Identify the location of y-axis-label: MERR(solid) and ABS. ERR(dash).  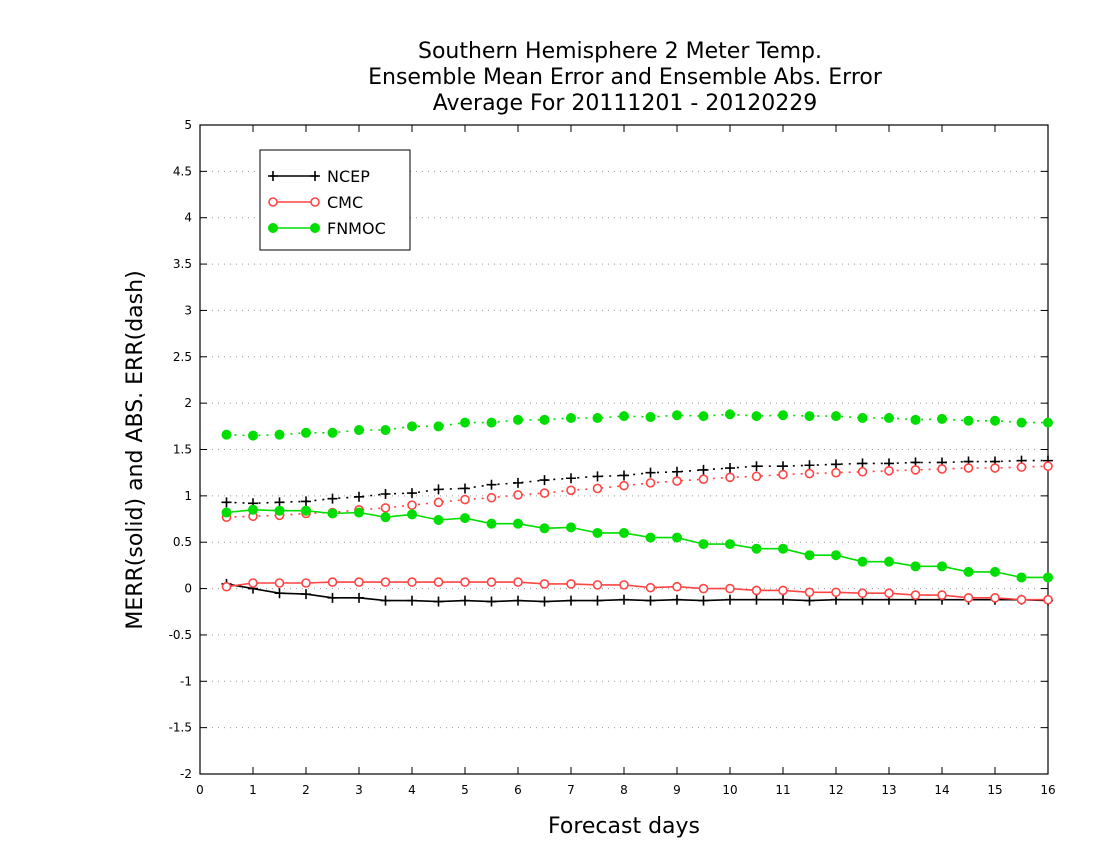
(135, 449).